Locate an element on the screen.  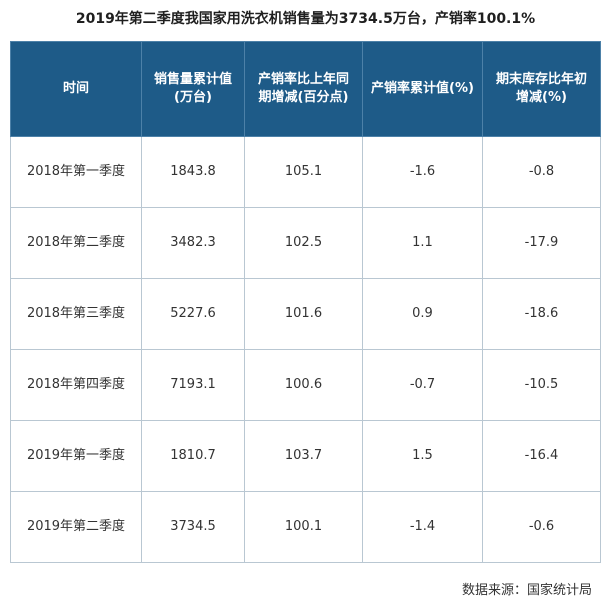
table-row: 2018年第四季度 7193.1 100.6 -0.7 -10.5 is located at coordinates (305, 385).